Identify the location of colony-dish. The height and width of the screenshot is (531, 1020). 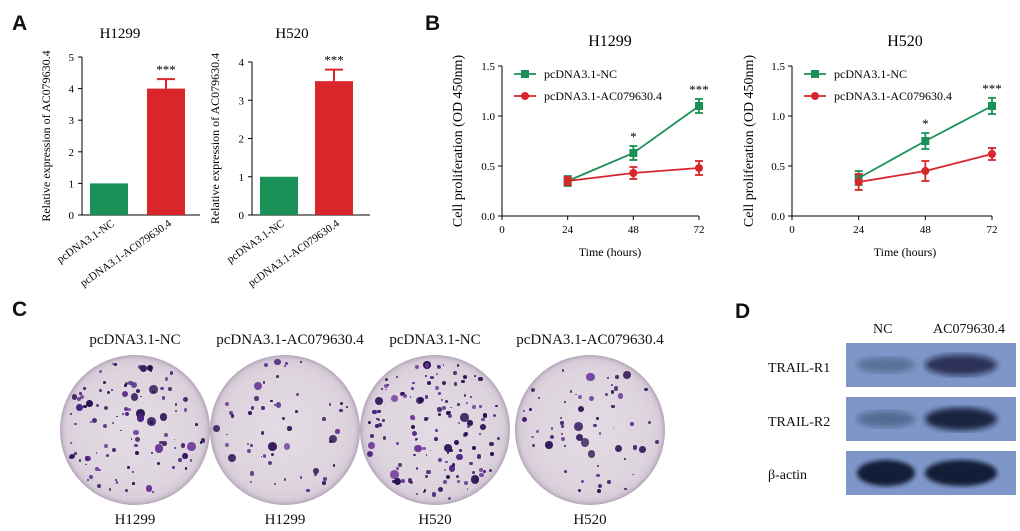
(435, 430).